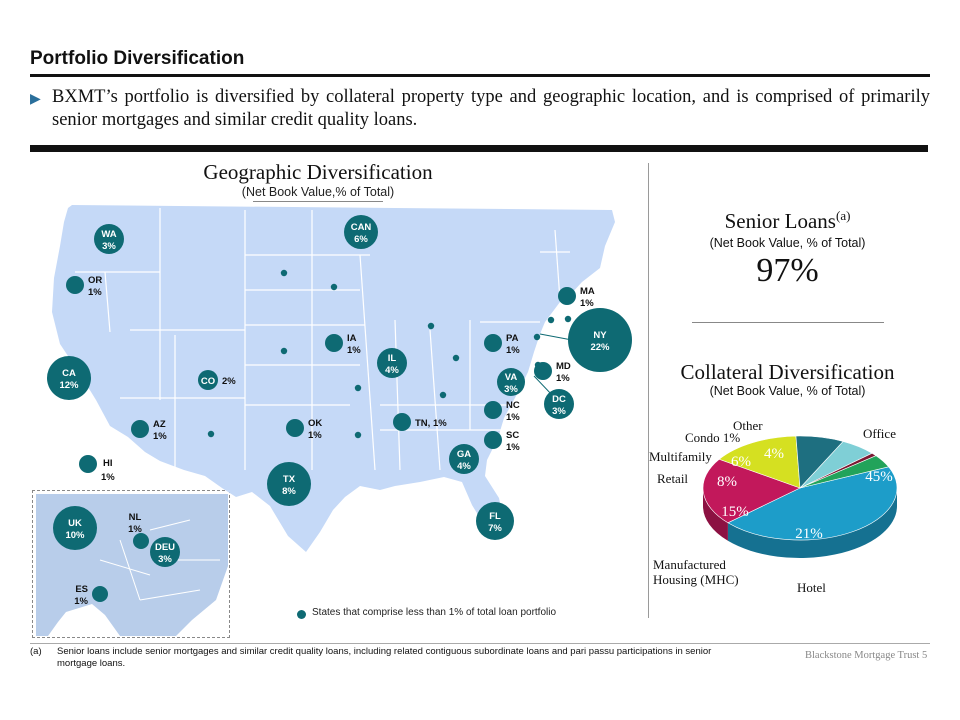  I want to click on marker-ia-circle, so click(334, 343).